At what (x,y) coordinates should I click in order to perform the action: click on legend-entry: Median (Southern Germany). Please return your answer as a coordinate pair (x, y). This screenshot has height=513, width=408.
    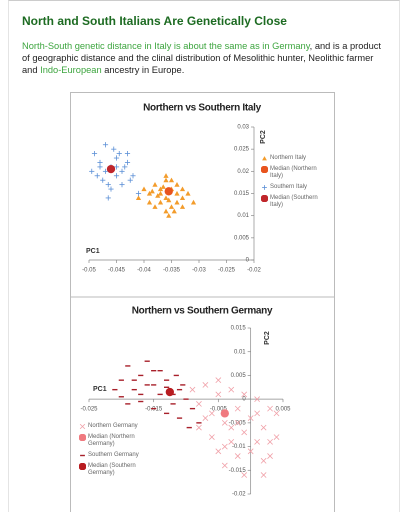
    Looking at the image, I should click on (110, 470).